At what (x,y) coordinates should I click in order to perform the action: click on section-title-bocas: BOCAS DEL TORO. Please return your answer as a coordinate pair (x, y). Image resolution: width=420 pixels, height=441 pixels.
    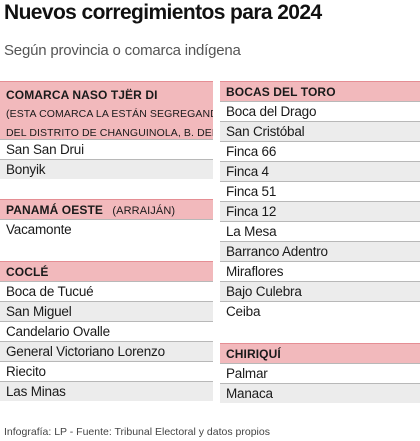
    Looking at the image, I should click on (281, 92).